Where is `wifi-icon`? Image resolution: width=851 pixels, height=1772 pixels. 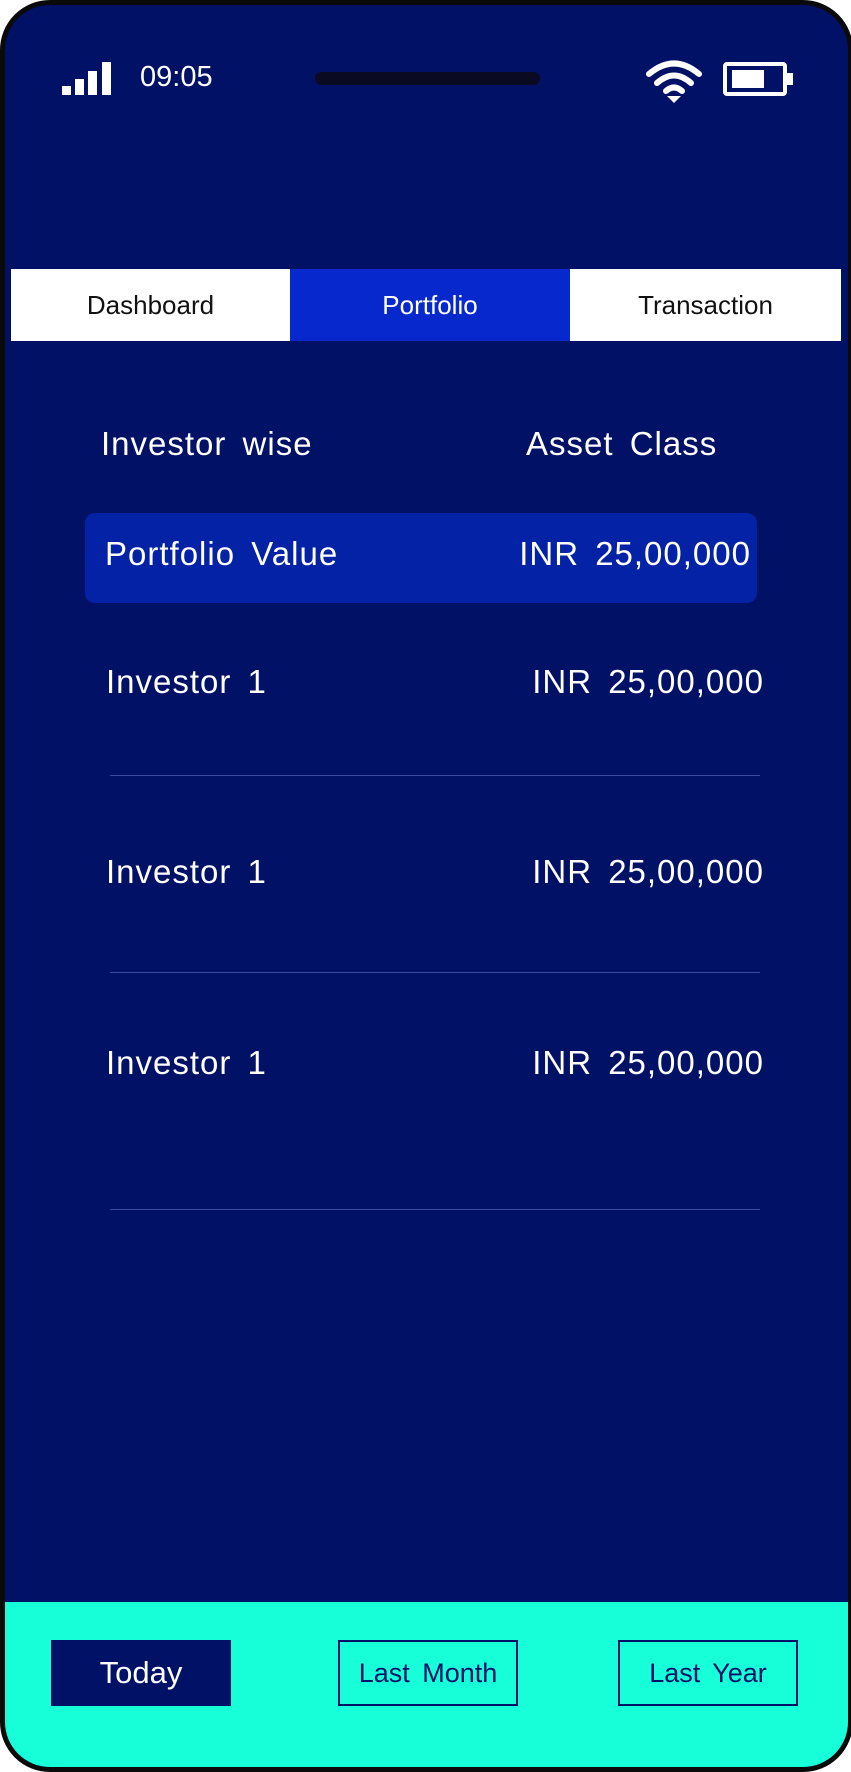
wifi-icon is located at coordinates (674, 81).